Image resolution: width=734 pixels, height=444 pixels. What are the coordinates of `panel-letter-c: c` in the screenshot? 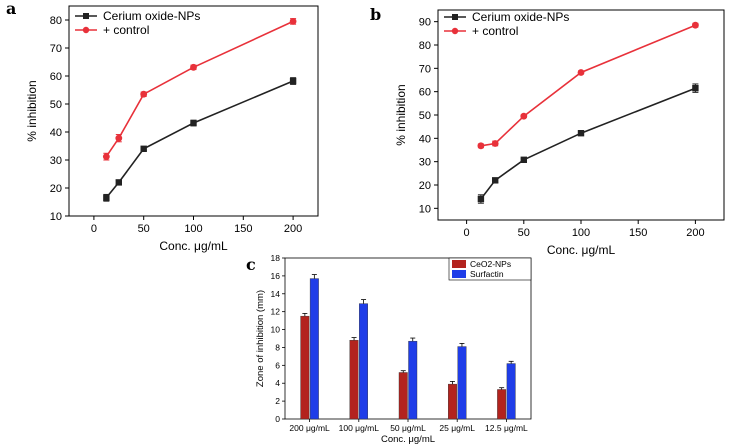 It's located at (251, 264).